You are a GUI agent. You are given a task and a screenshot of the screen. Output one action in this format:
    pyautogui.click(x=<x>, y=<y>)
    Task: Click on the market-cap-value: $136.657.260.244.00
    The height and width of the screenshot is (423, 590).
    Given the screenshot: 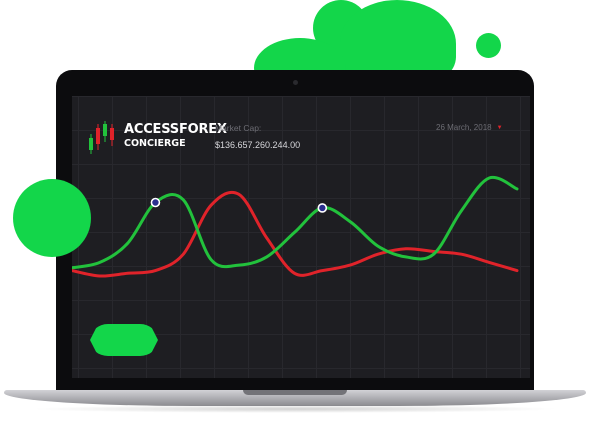 What is the action you would take?
    pyautogui.click(x=258, y=145)
    